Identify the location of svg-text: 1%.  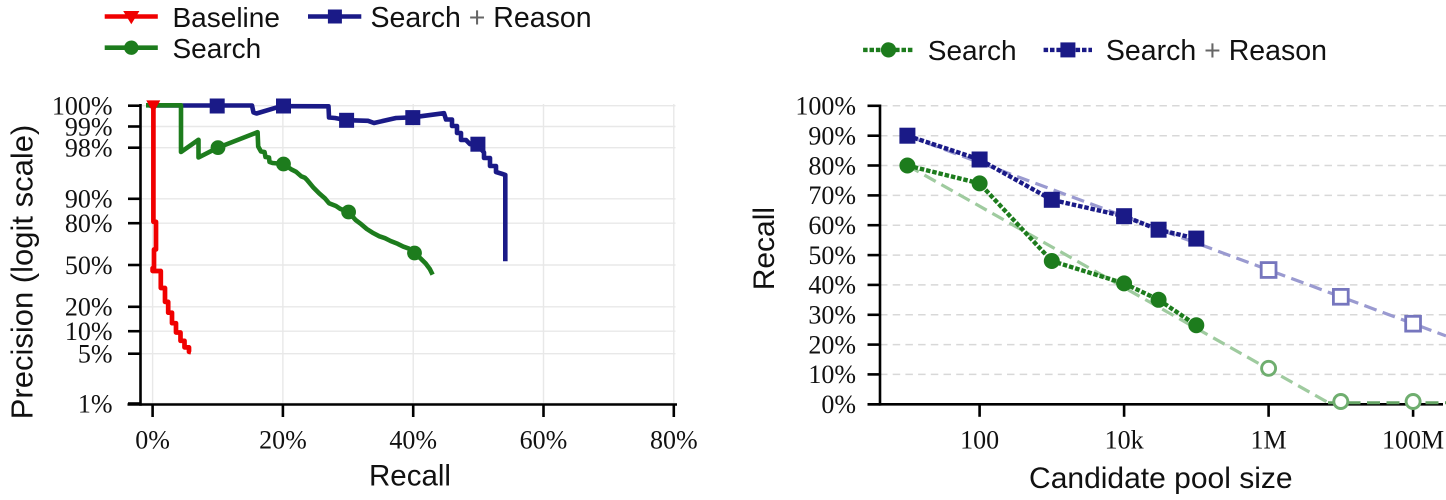
(95, 403).